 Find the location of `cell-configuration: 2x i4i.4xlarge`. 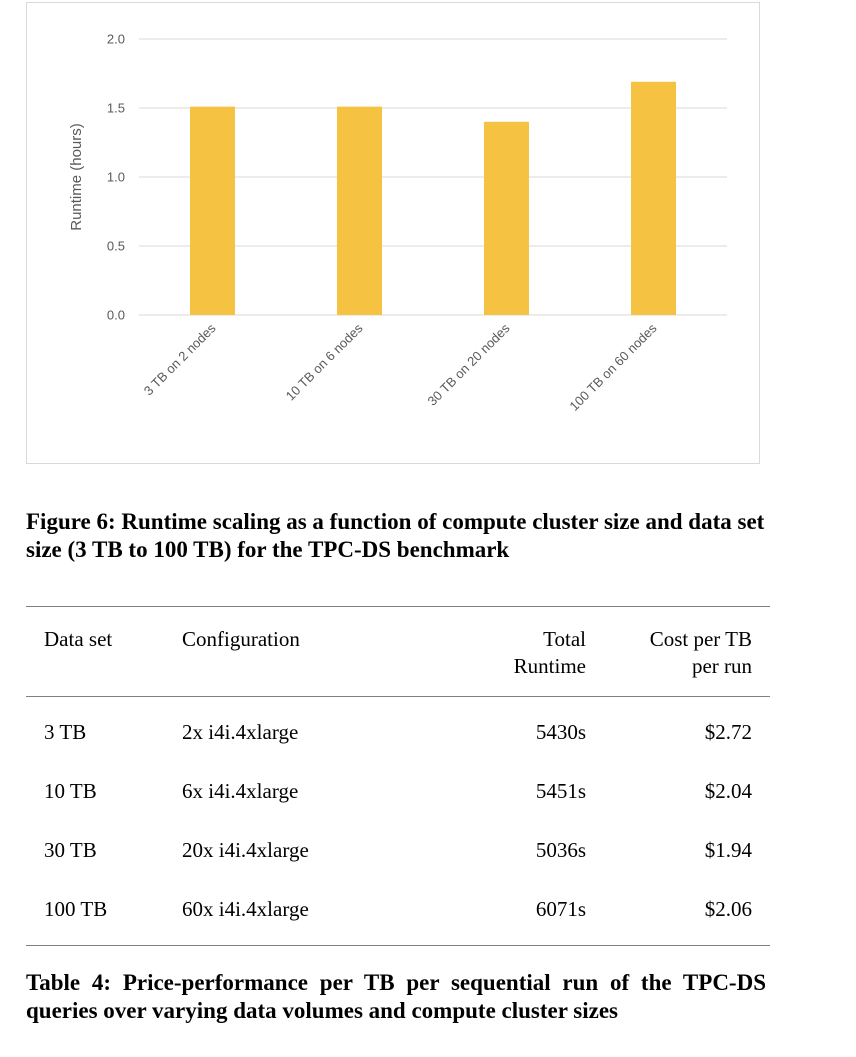

cell-configuration: 2x i4i.4xlarge is located at coordinates (240, 732).